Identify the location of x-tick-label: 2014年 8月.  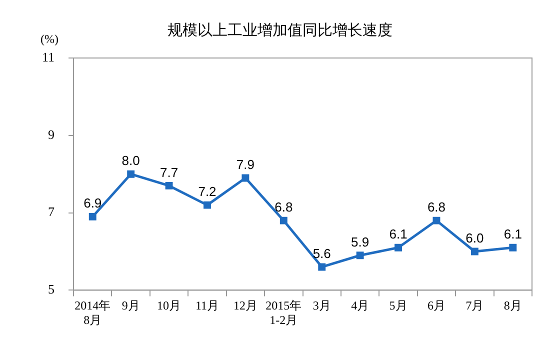
(92, 312).